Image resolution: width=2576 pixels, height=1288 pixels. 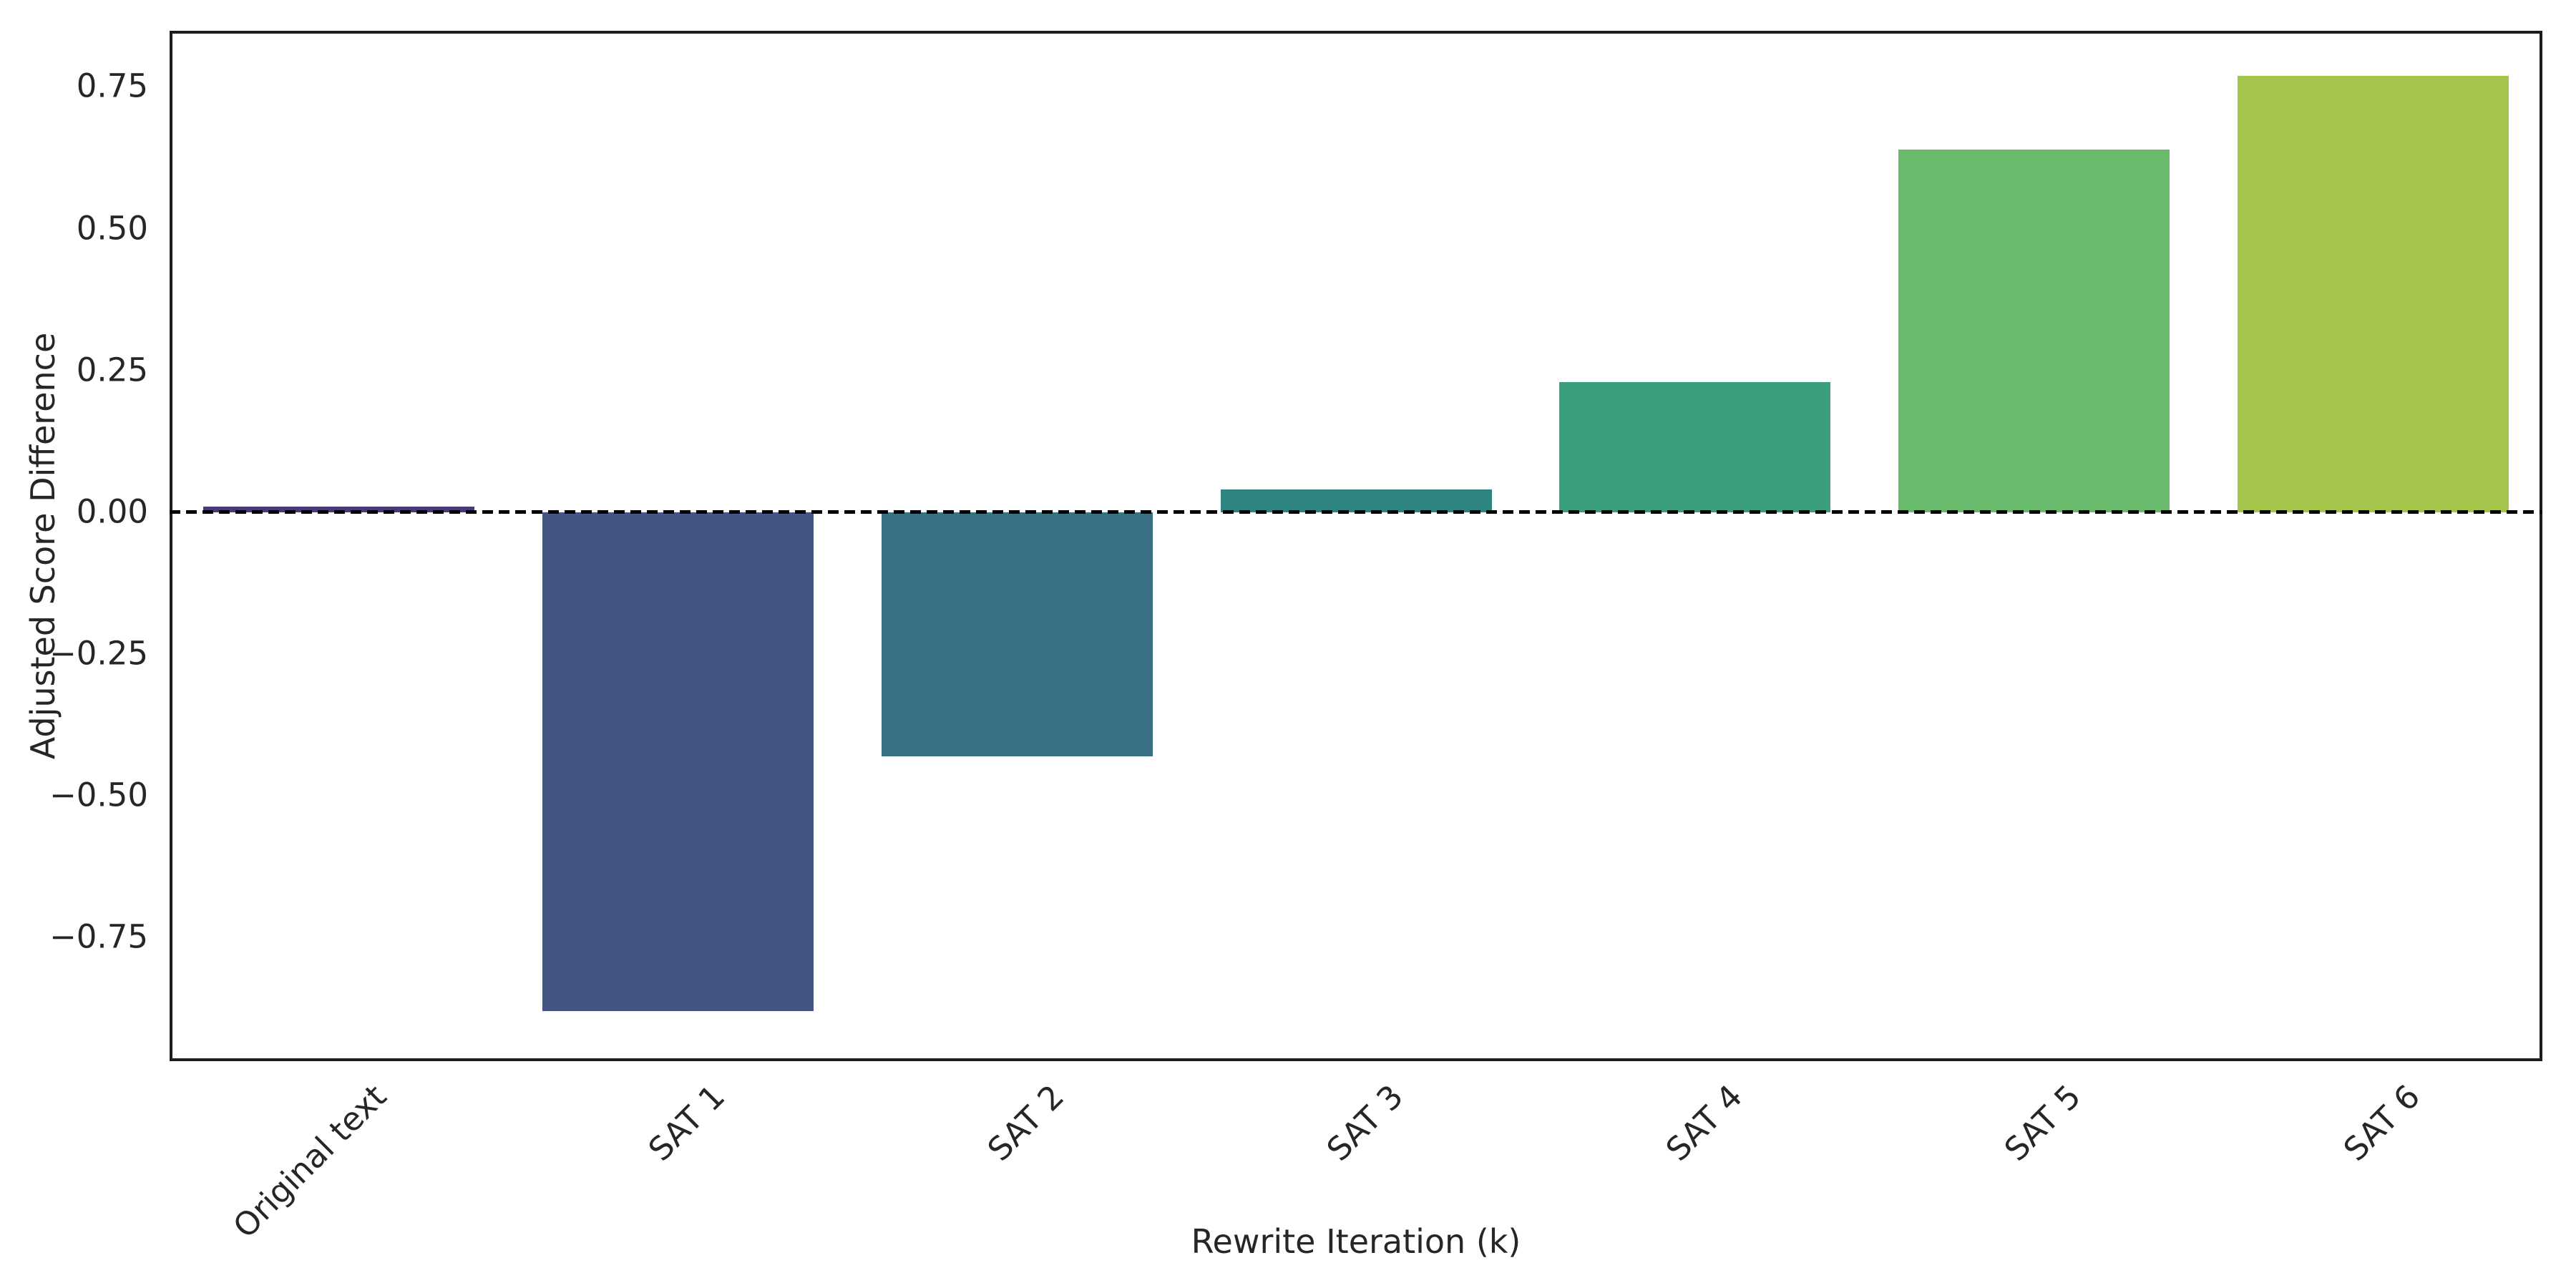 I want to click on y-tick-label-0-50: −0.50, so click(x=98, y=795).